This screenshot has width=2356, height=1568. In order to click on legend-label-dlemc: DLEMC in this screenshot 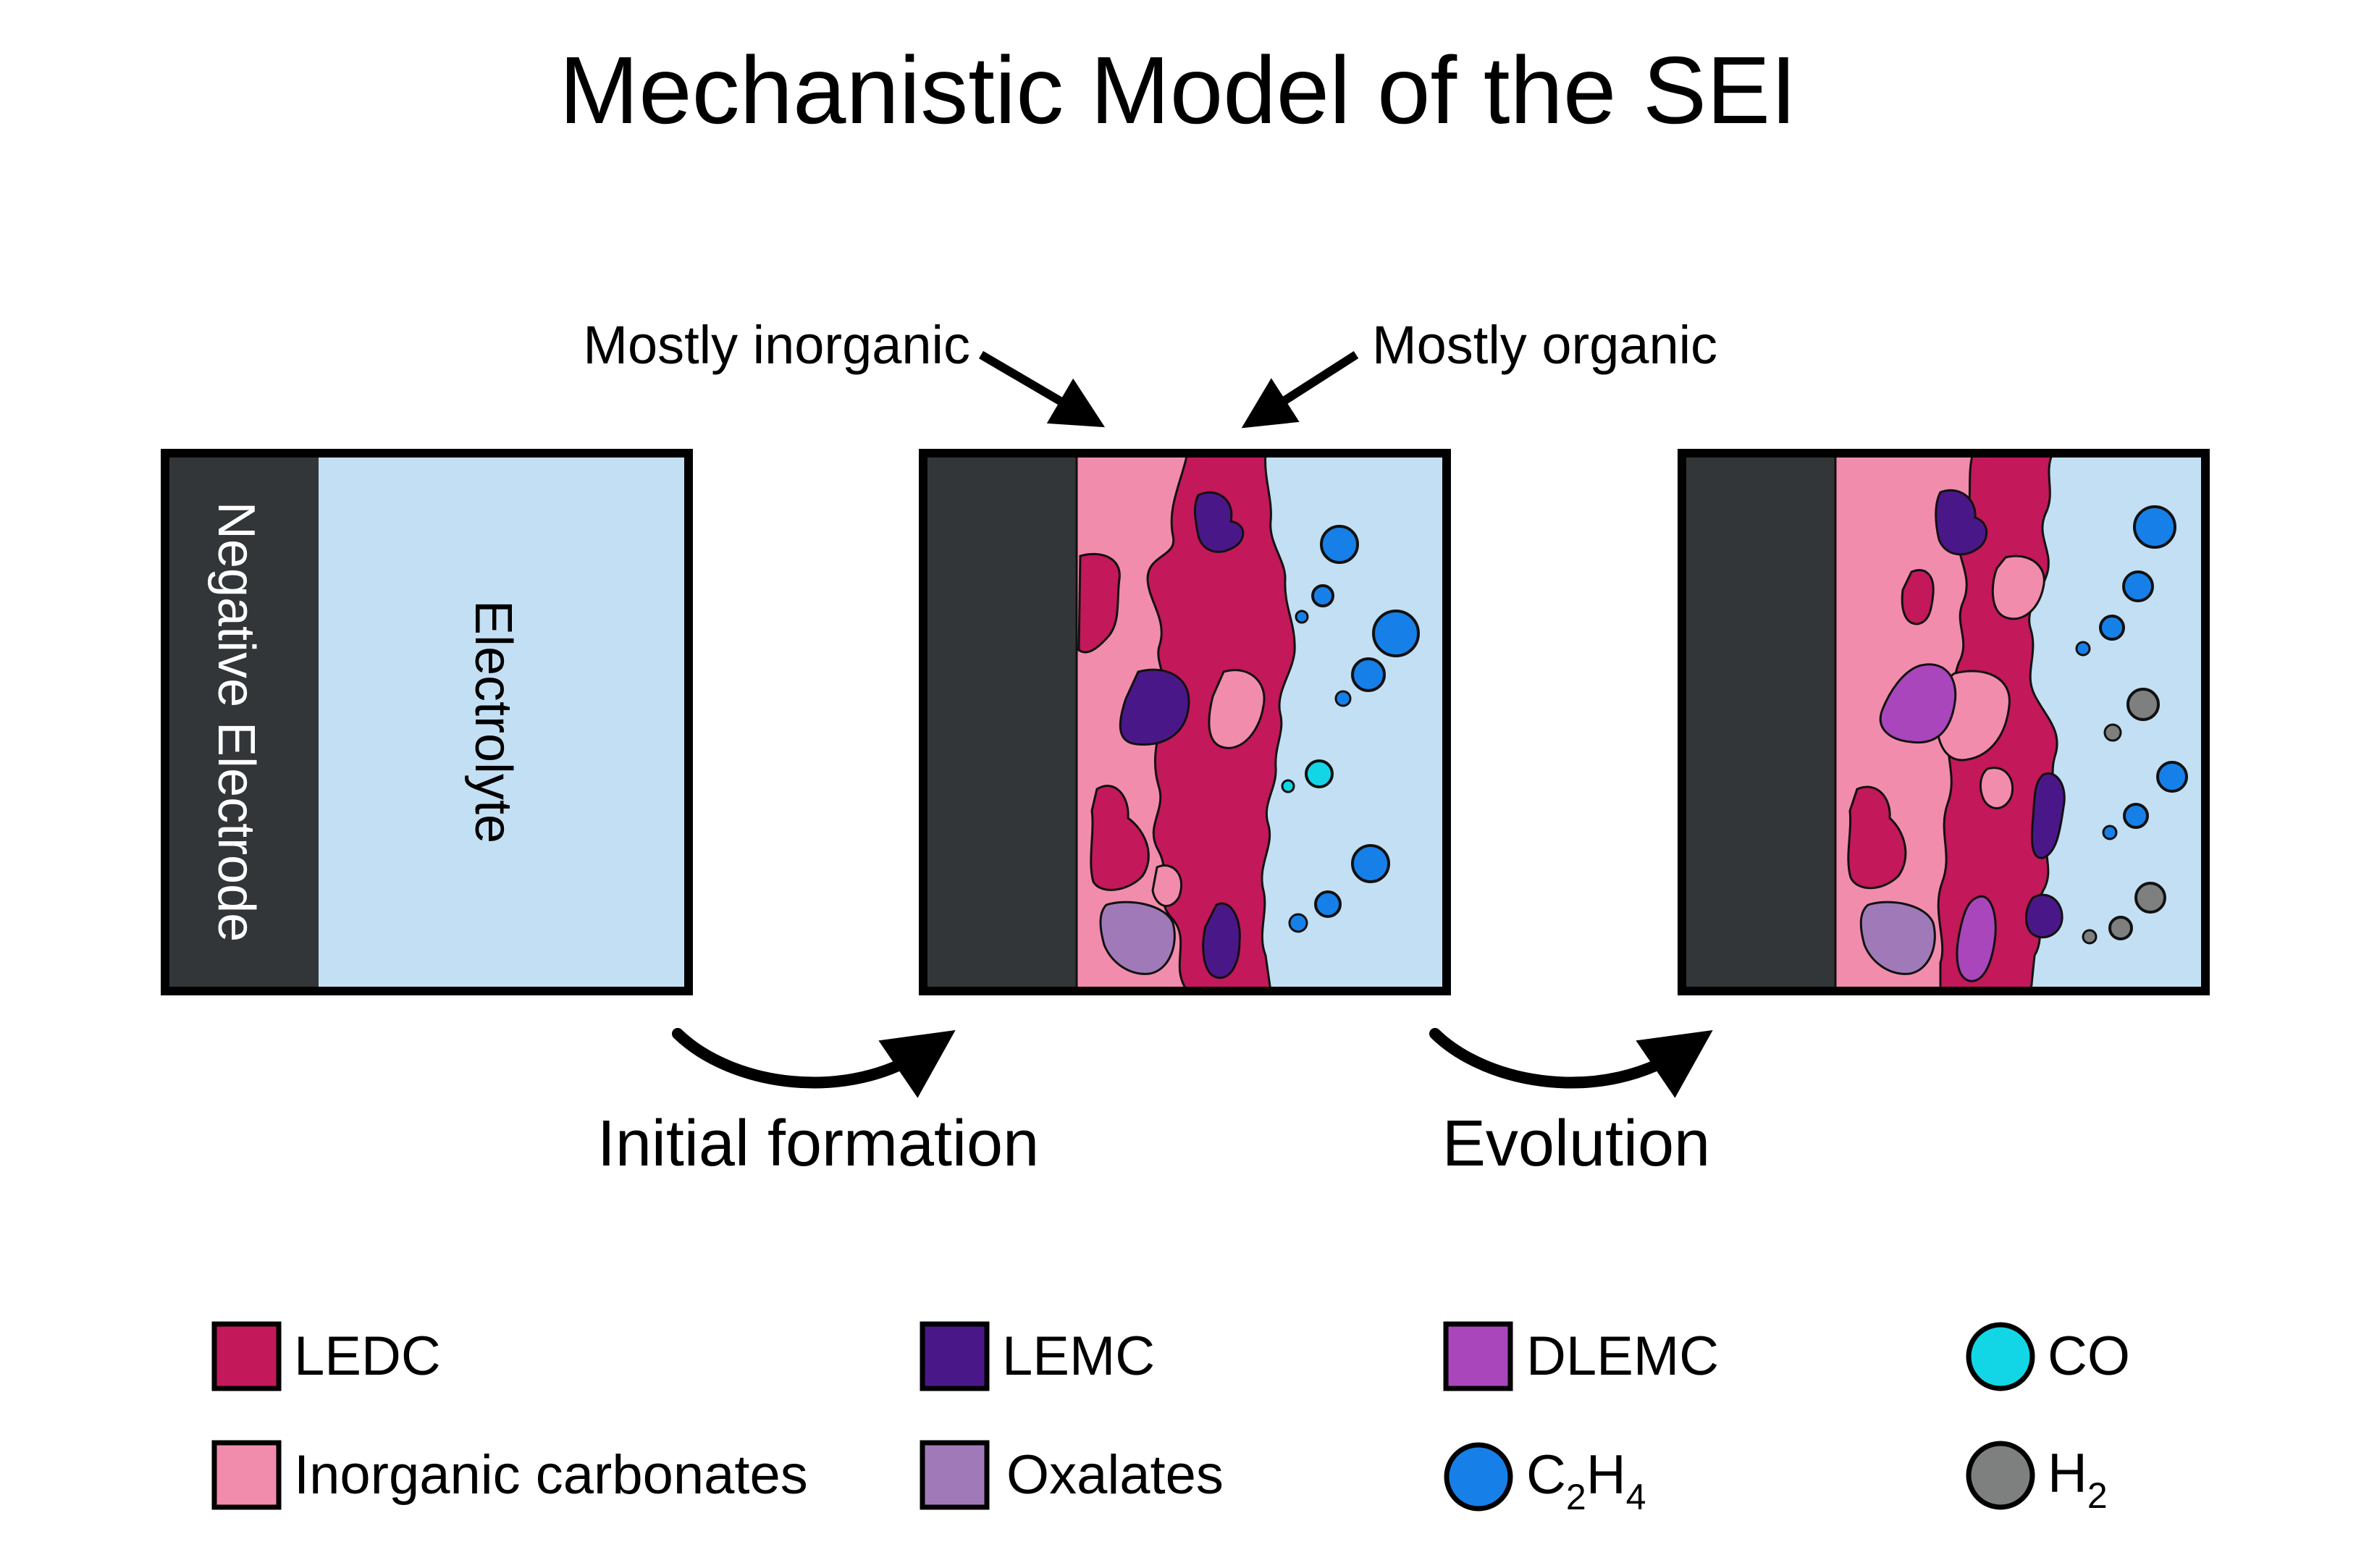, I will do `click(1622, 1356)`.